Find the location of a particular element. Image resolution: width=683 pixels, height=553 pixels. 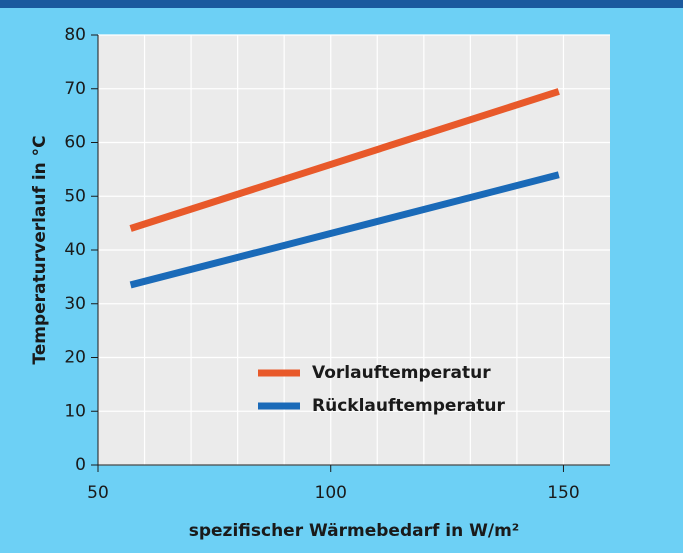

y-tick-label: 70 is located at coordinates (75, 89).